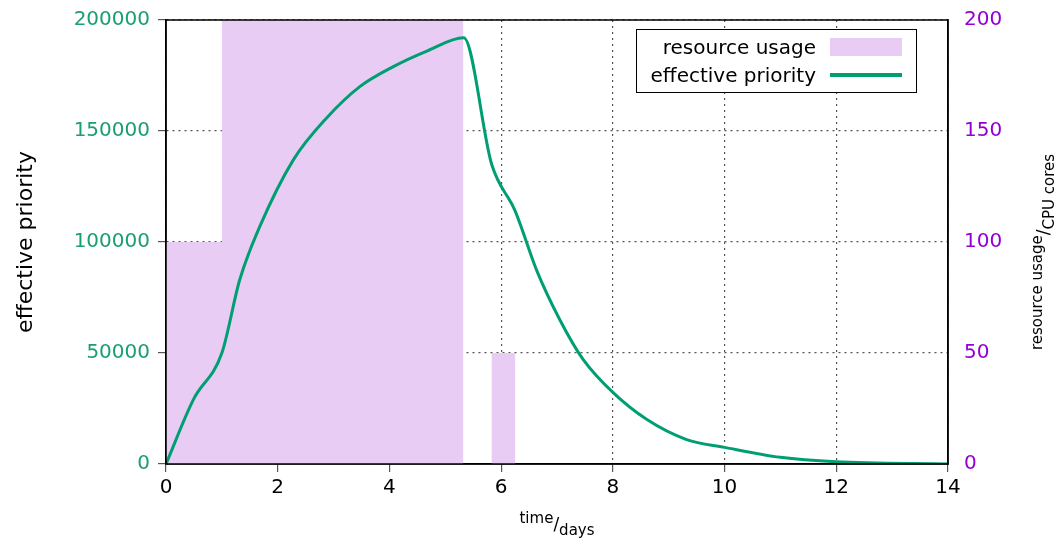 The height and width of the screenshot is (544, 1061). Describe the element at coordinates (739, 47) in the screenshot. I see `legend-label: resource usage` at that location.